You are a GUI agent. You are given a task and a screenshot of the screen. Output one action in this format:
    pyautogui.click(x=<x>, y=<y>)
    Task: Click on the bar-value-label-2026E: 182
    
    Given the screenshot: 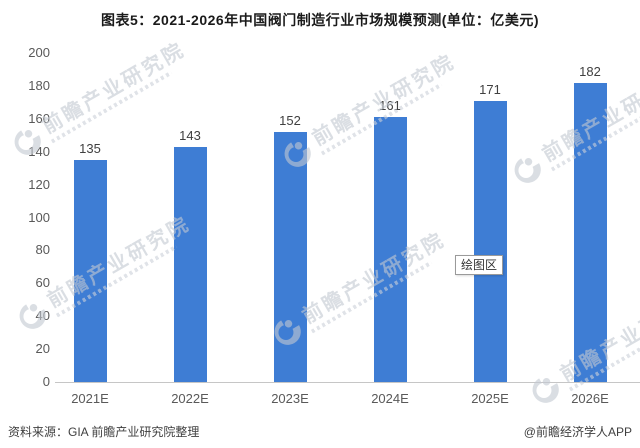 What is the action you would take?
    pyautogui.click(x=590, y=71)
    